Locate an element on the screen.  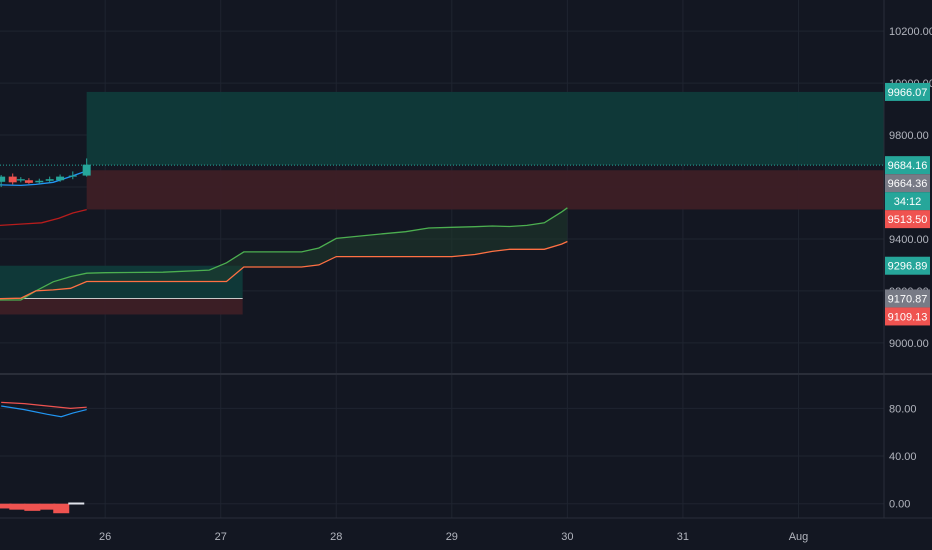
oscillator-tick-label: 40.00 is located at coordinates (903, 457).